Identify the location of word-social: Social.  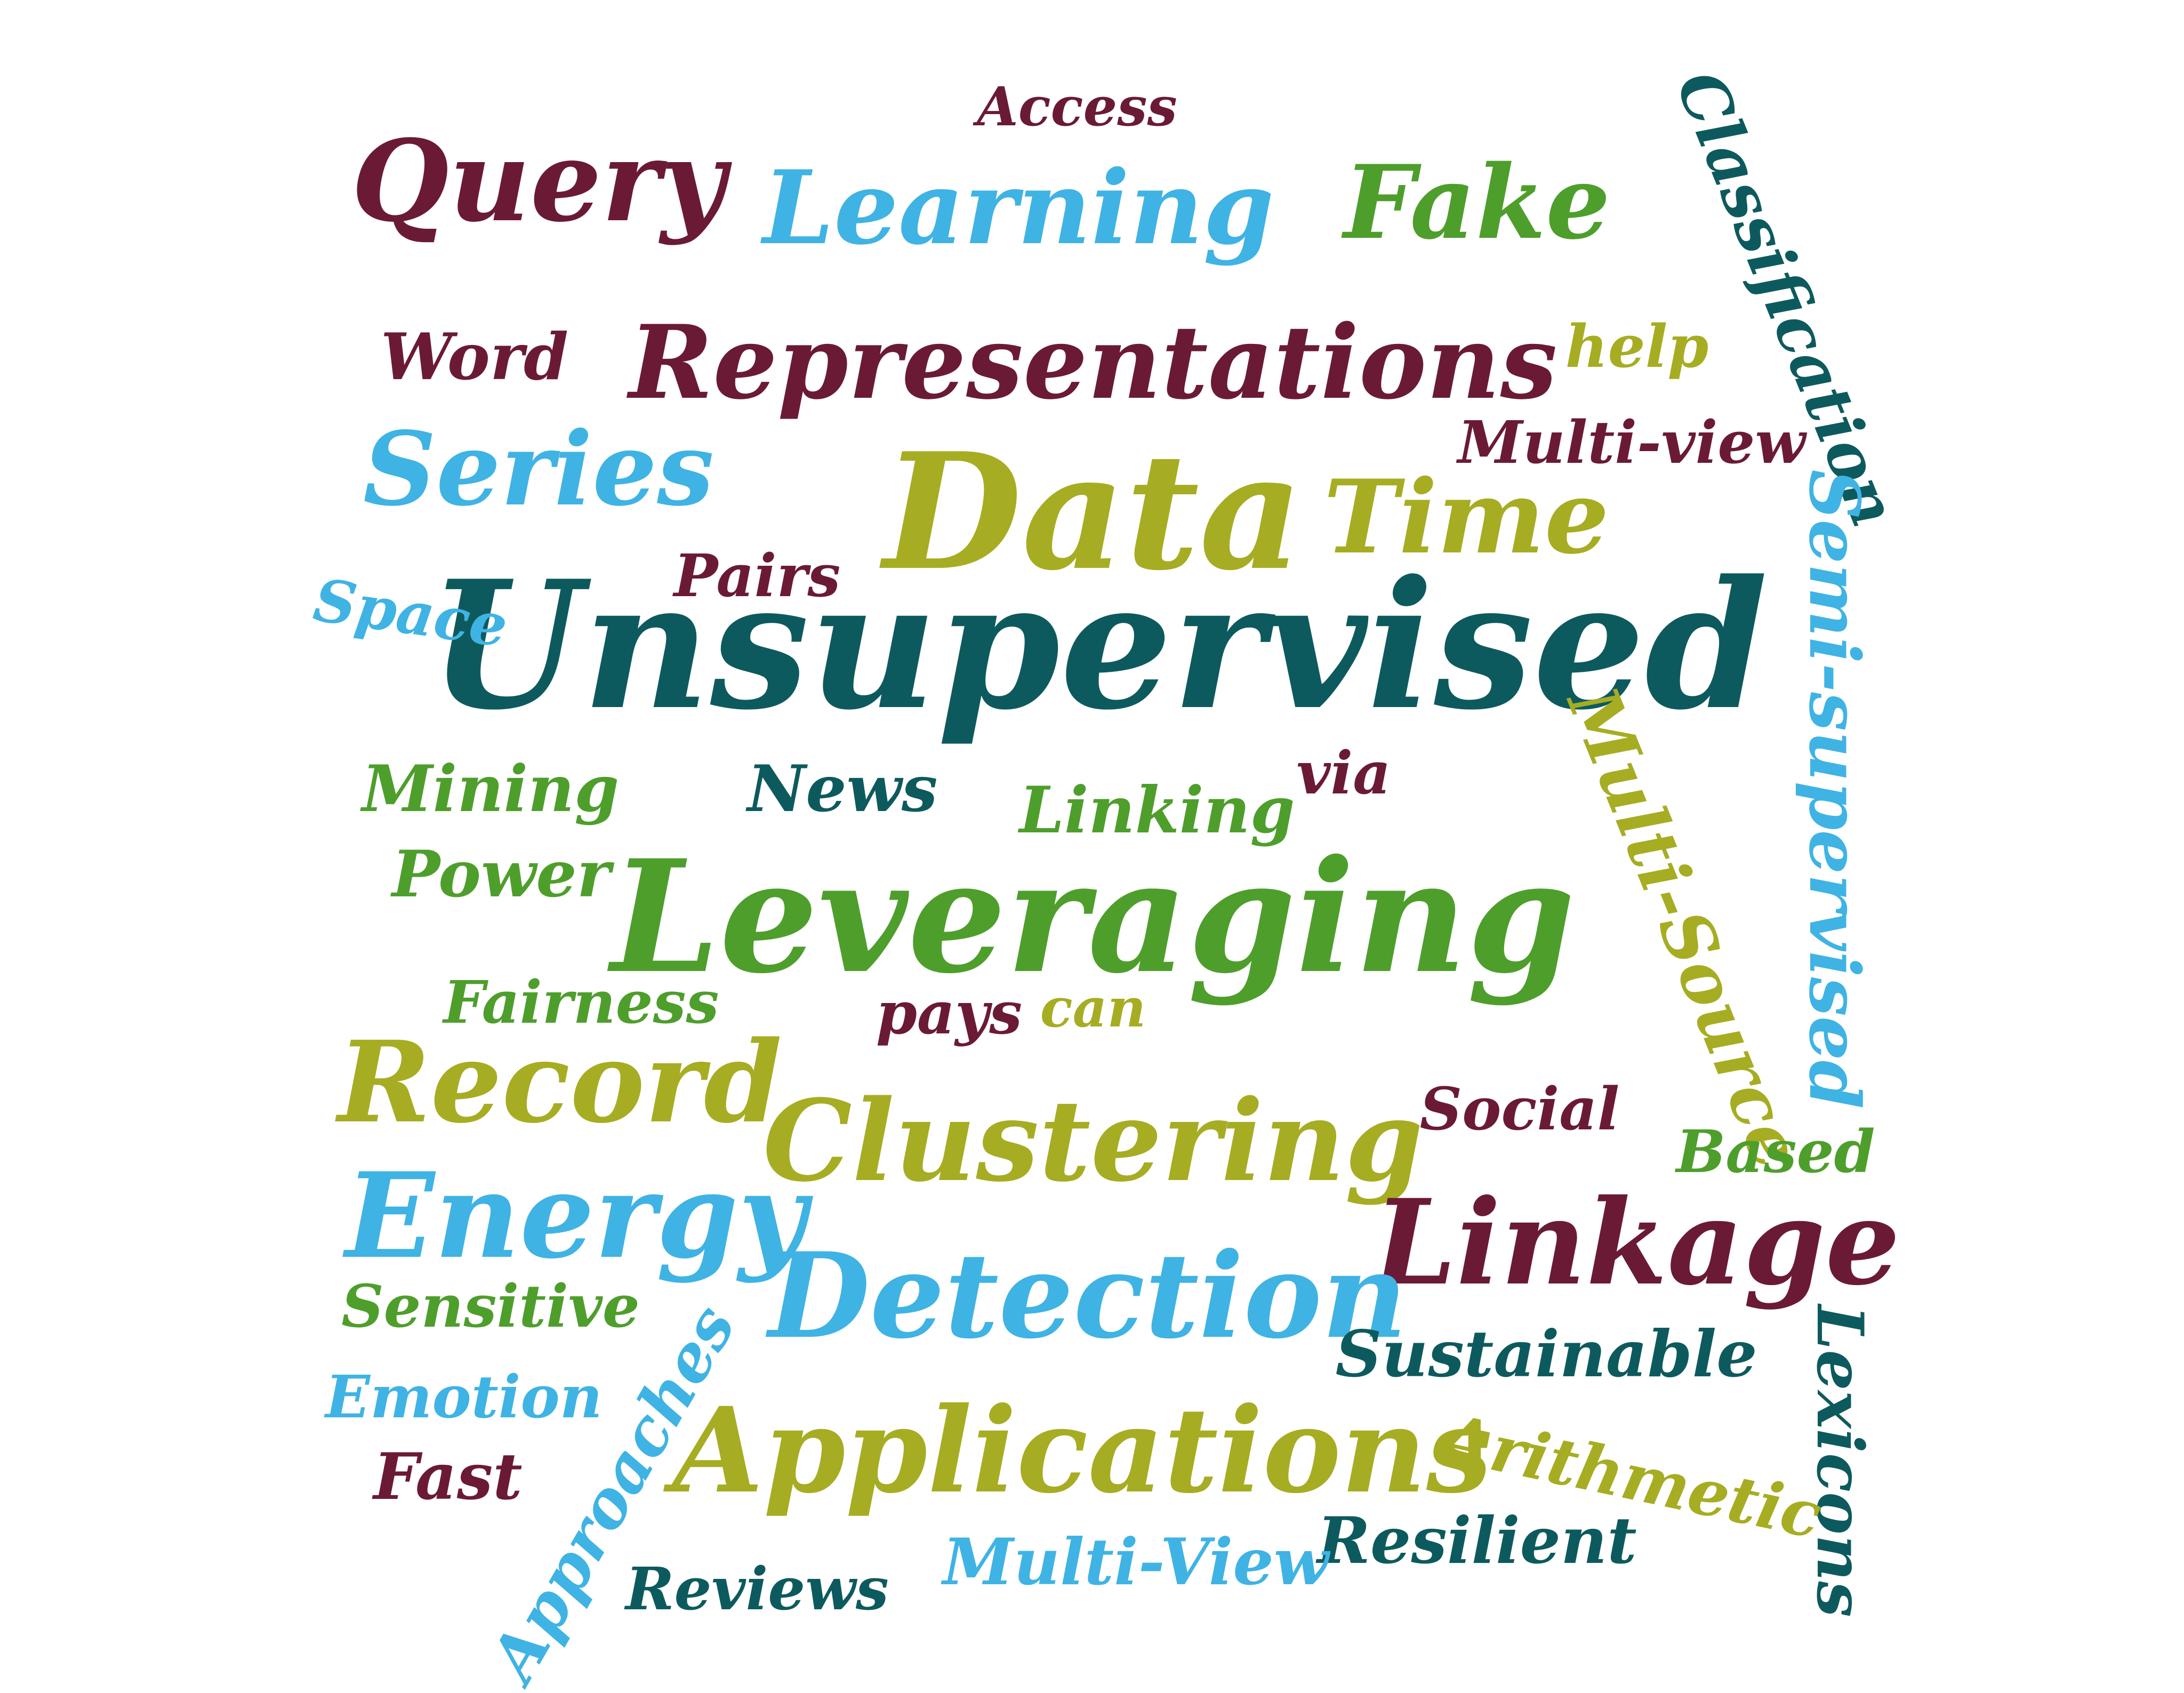
(1519, 1108).